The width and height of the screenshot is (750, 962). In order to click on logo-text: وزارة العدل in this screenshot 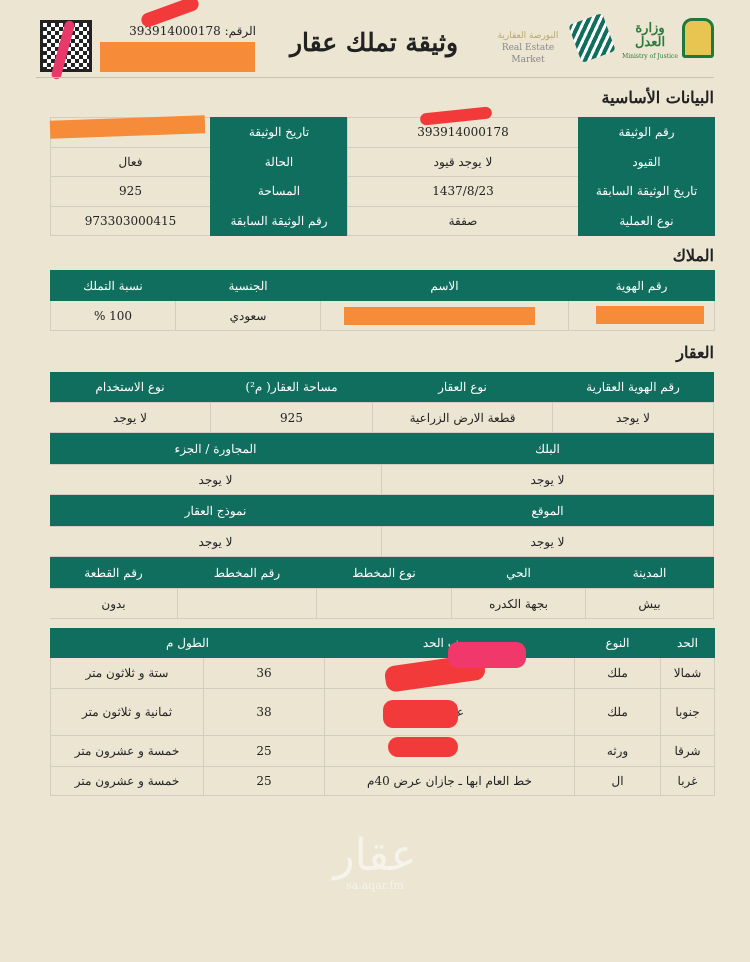, I will do `click(650, 35)`.